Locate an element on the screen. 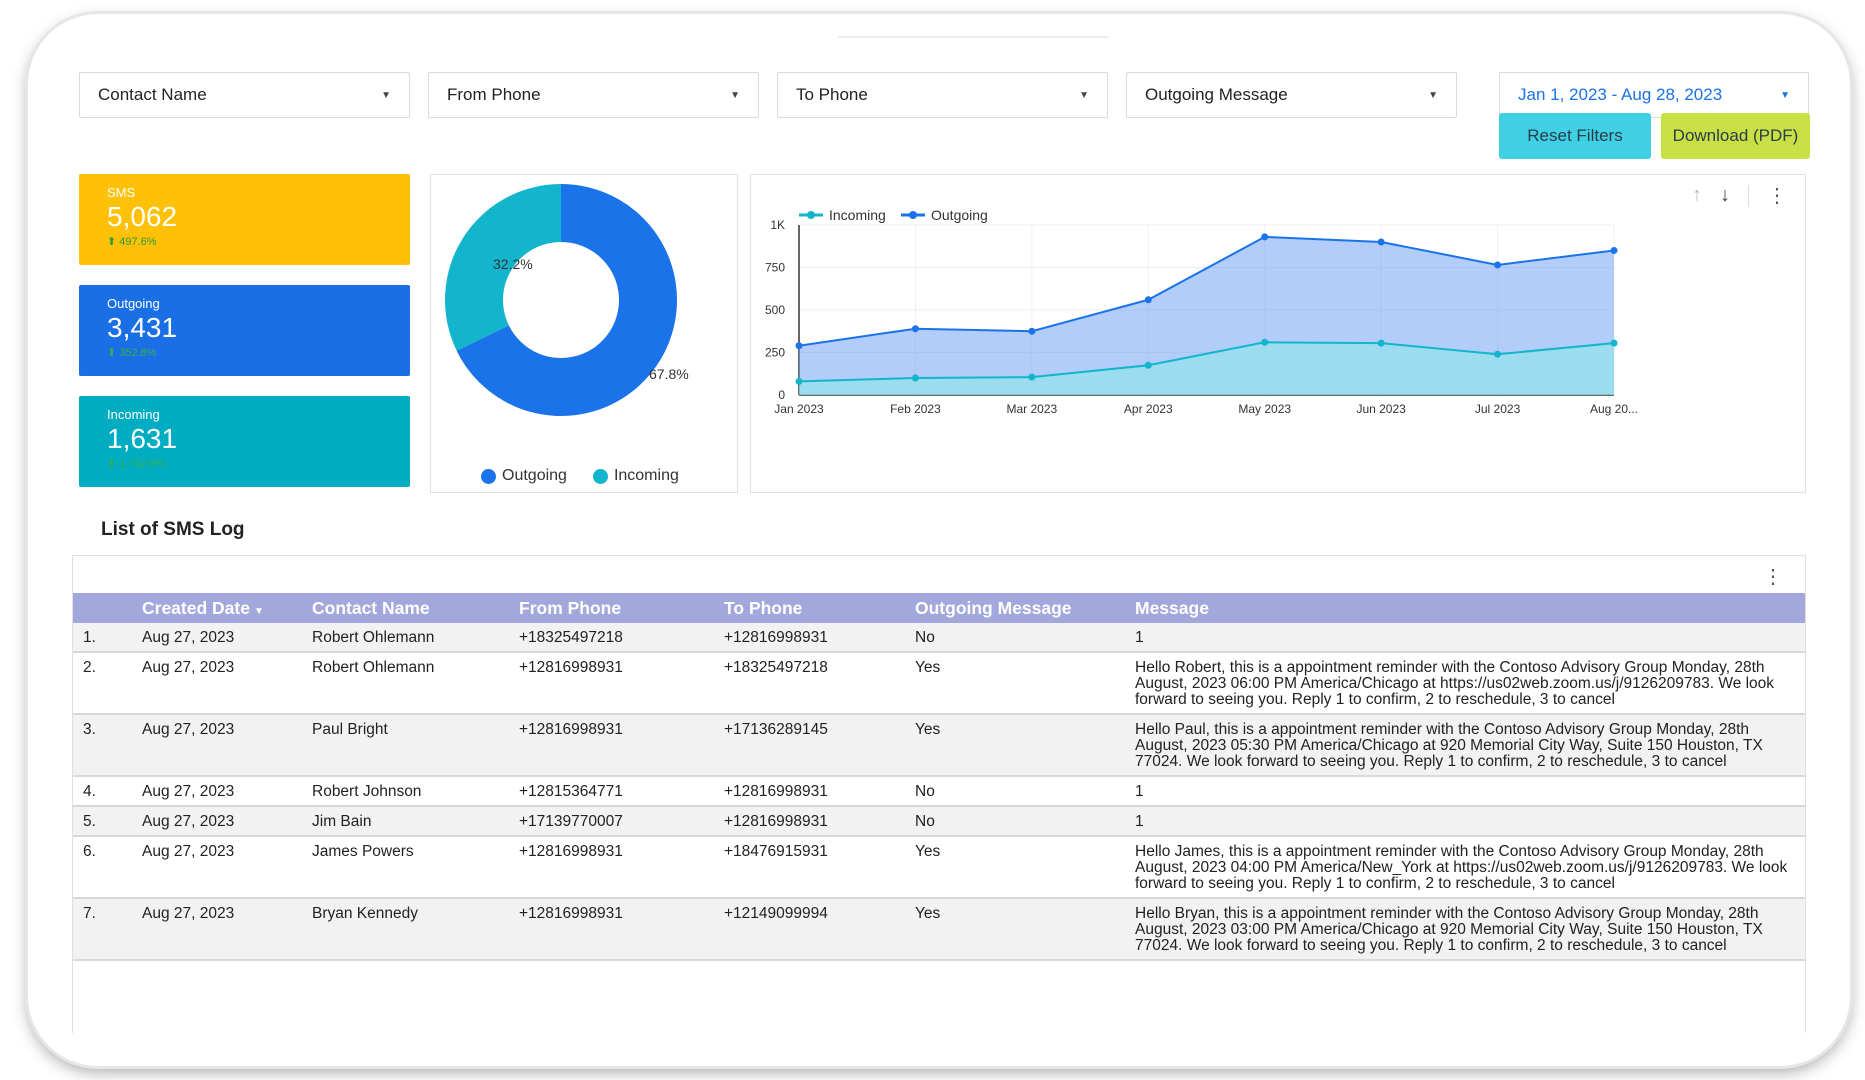  outgoing-kpi-card: Outgoing 3,431 ⬆ 352.8% is located at coordinates (244, 330).